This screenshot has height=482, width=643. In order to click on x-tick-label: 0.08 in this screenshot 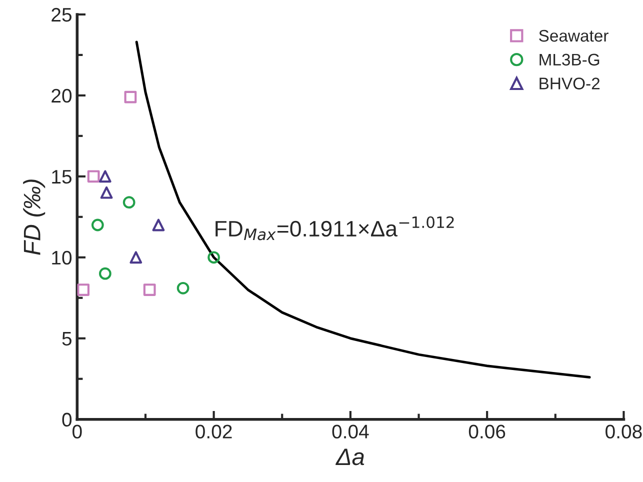, I will do `click(624, 431)`.